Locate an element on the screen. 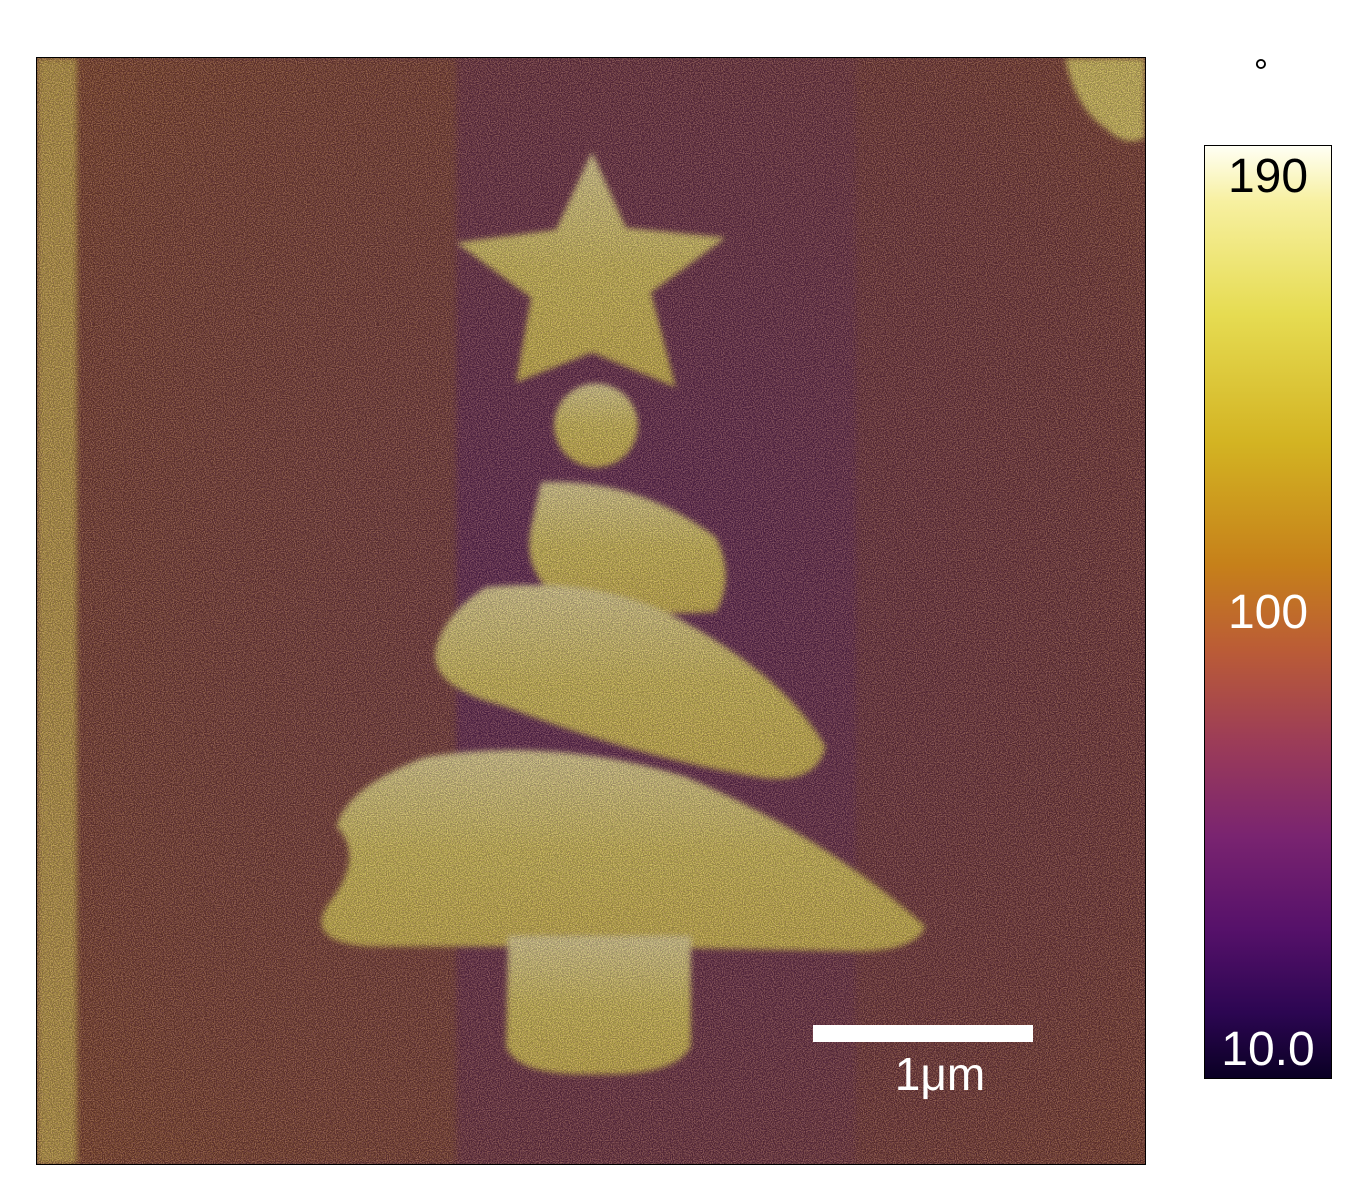  scale-bar-label: 1μm is located at coordinates (940, 1074).